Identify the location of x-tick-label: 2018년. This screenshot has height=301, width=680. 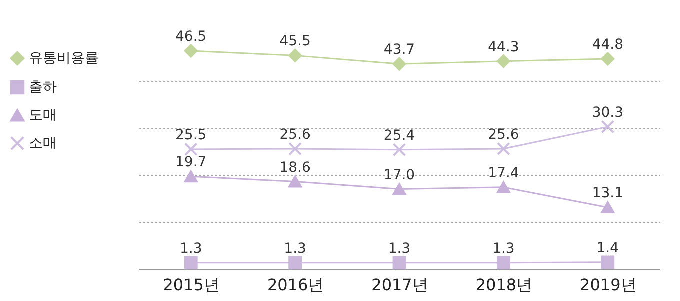
(504, 285).